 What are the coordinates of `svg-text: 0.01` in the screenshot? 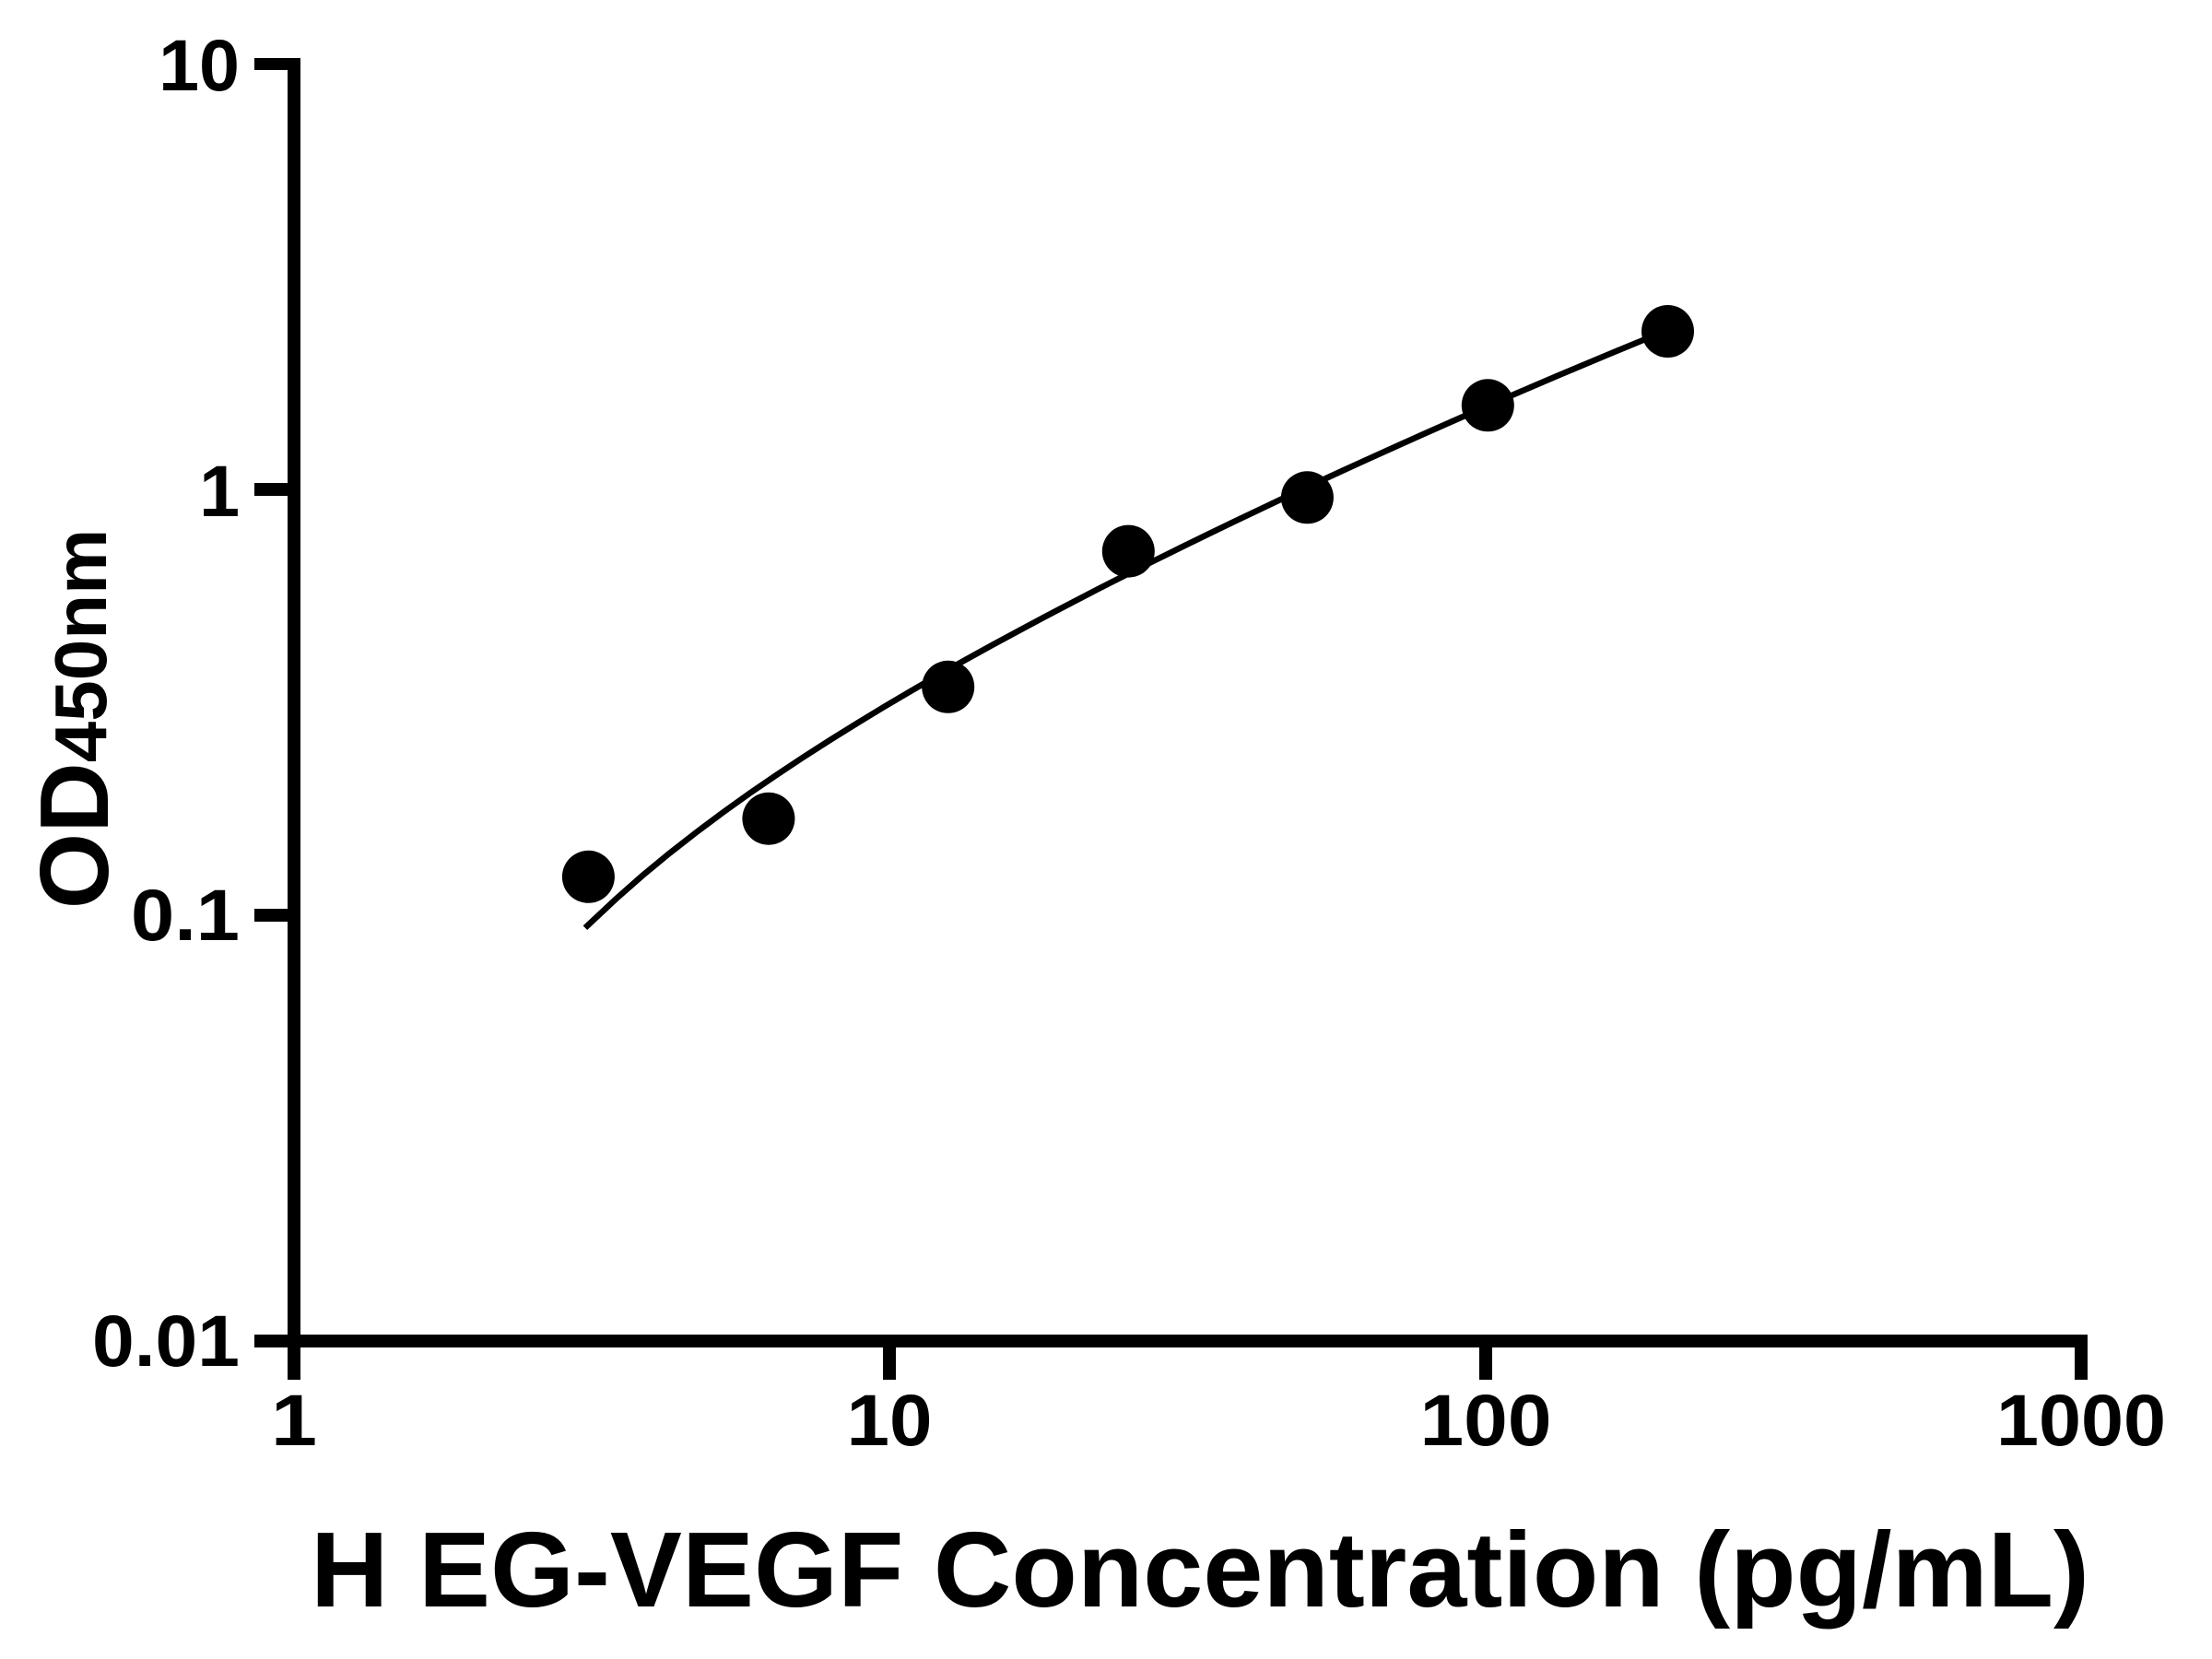 It's located at (166, 1341).